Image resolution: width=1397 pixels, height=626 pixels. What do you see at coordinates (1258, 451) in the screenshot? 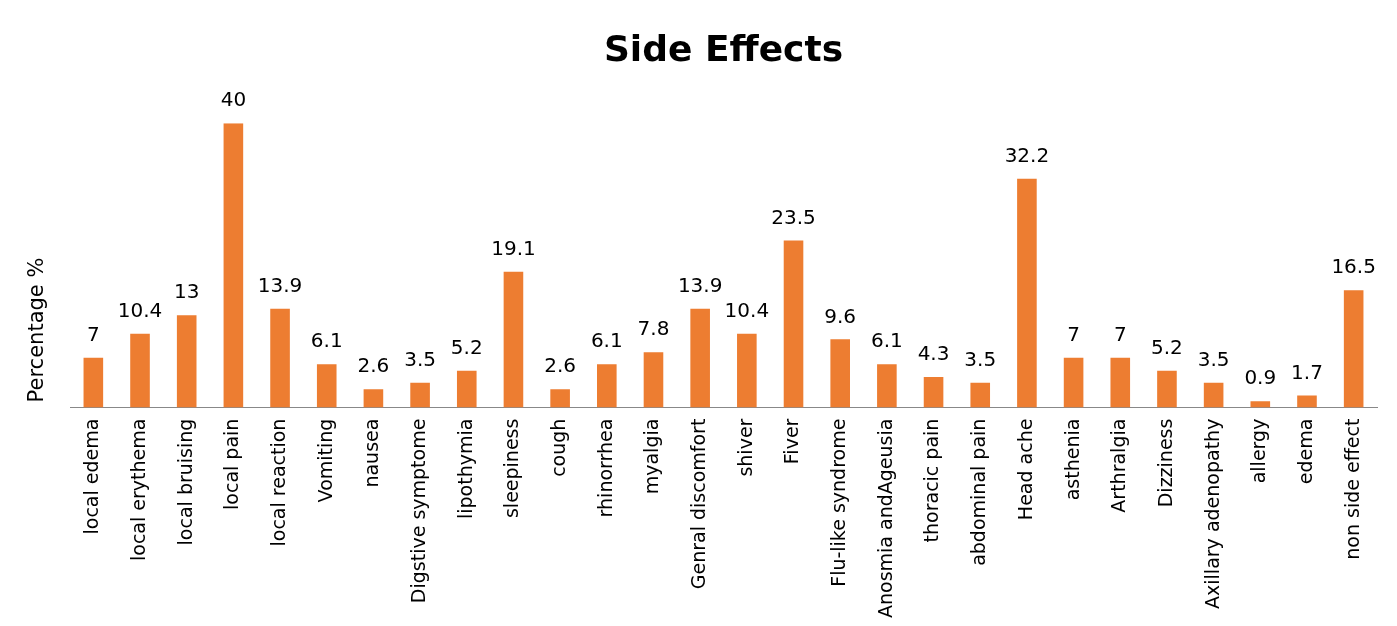
I see `x-tick-label: allergy` at bounding box center [1258, 451].